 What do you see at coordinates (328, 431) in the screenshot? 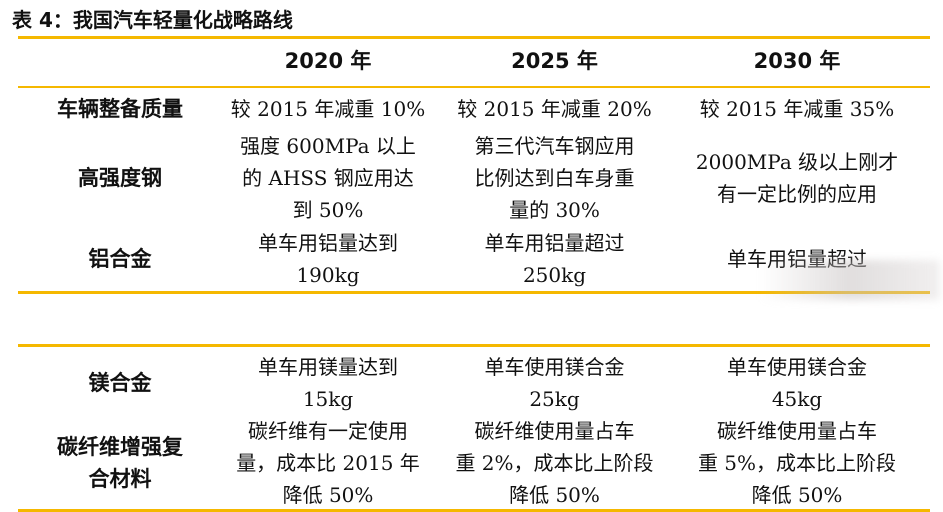
I see `cell-text-line: 碳纤维有一定使用` at bounding box center [328, 431].